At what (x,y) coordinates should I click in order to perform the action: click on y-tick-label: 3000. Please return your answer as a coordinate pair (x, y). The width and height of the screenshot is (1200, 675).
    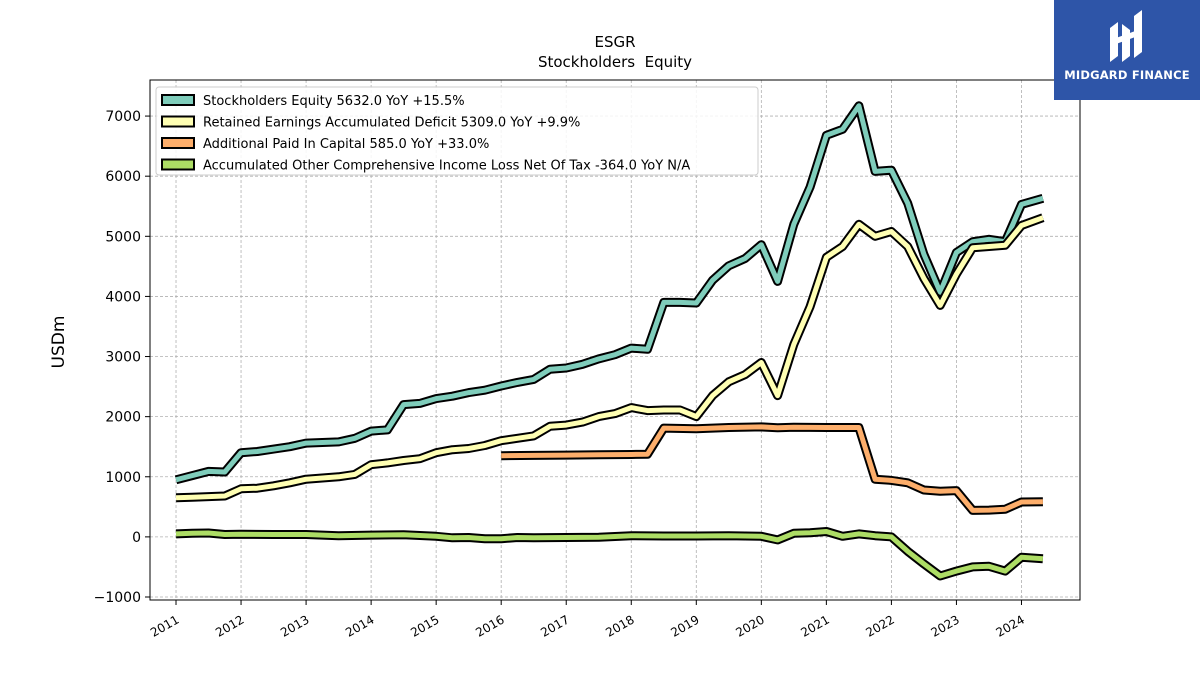
    Looking at the image, I should click on (123, 358).